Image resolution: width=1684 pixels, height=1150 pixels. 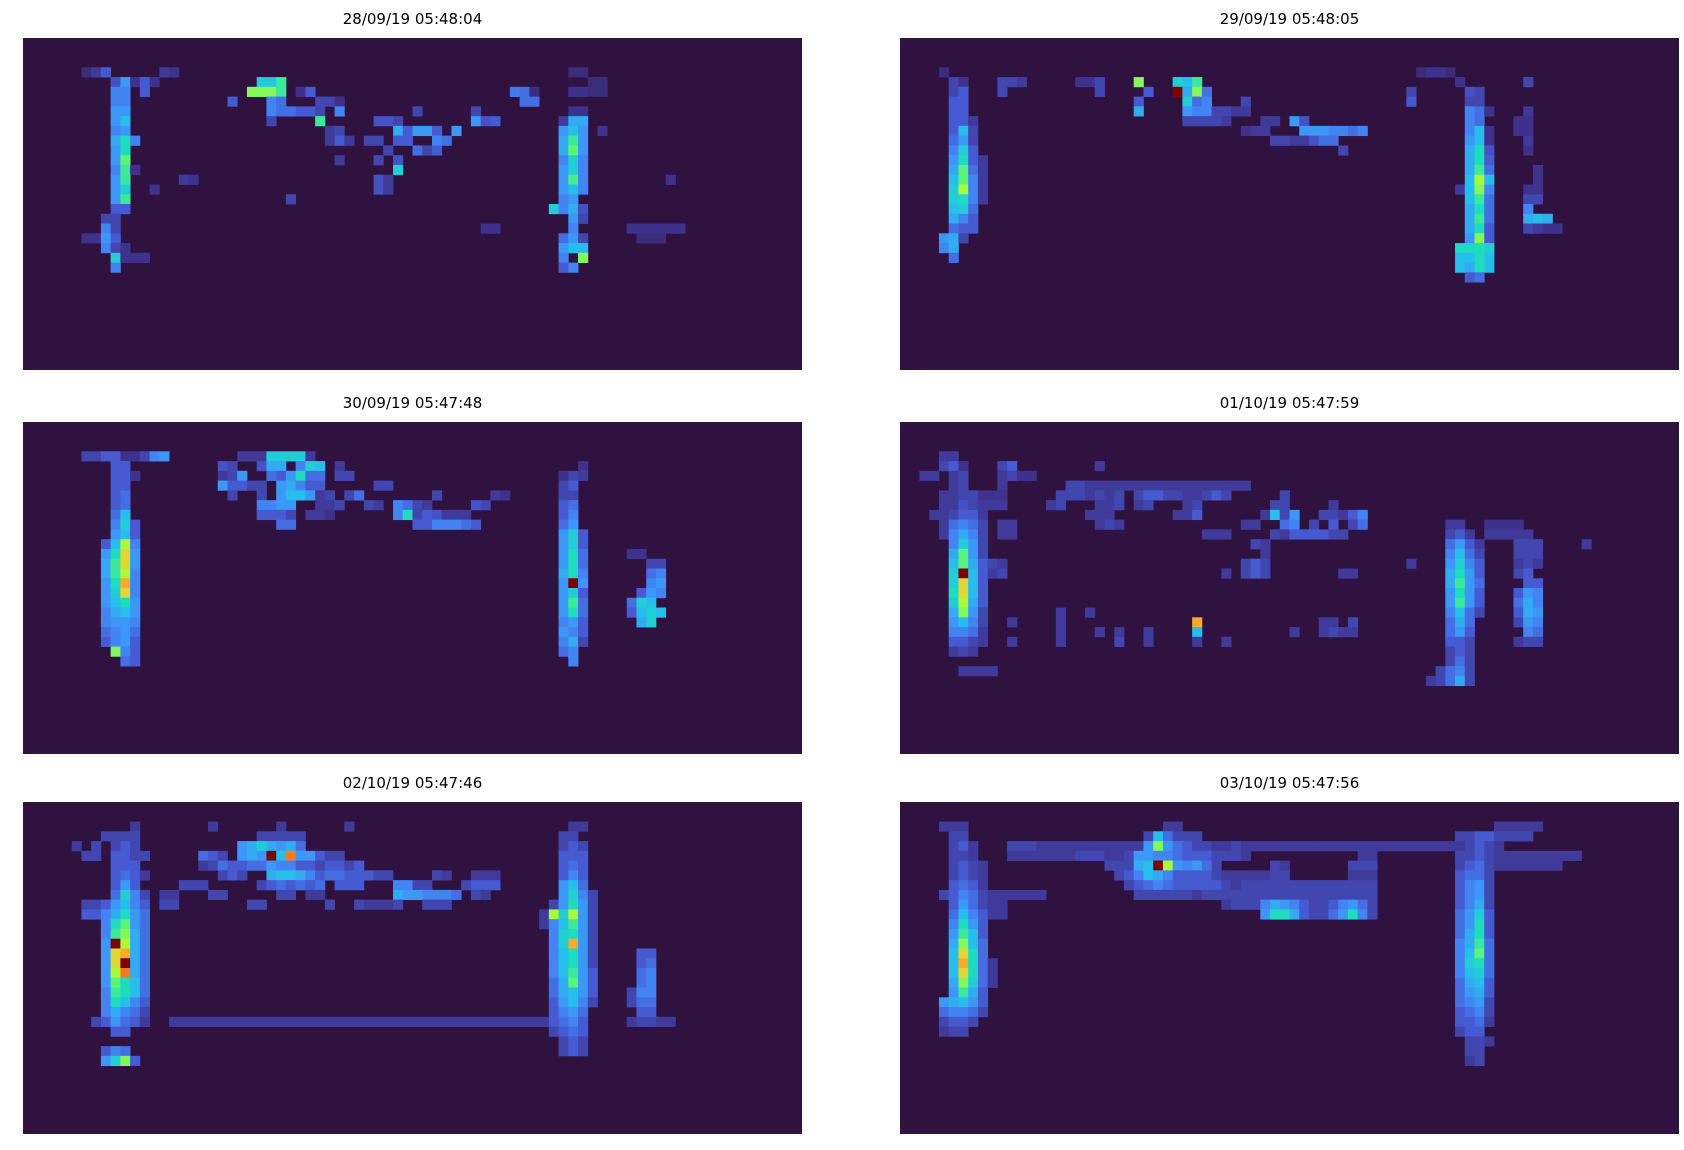 What do you see at coordinates (412, 956) in the screenshot?
I see `heatmap-panel-4: 02/10/19 05:47:46` at bounding box center [412, 956].